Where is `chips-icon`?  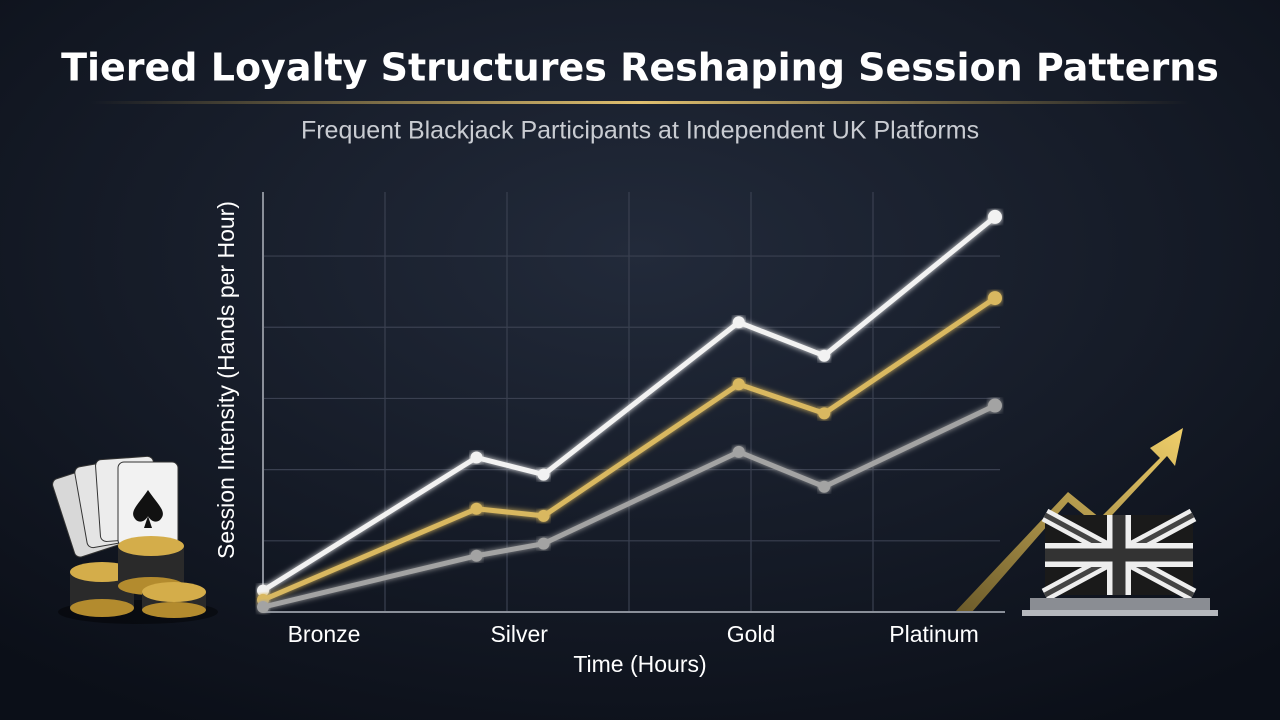
chips-icon is located at coordinates (138, 580).